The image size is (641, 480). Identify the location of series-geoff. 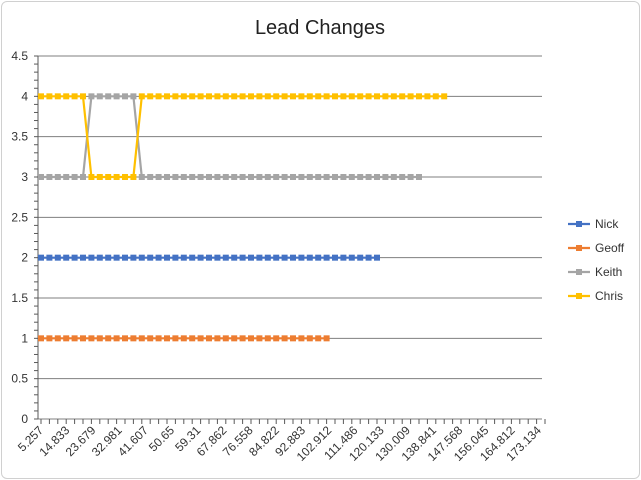
(184, 338).